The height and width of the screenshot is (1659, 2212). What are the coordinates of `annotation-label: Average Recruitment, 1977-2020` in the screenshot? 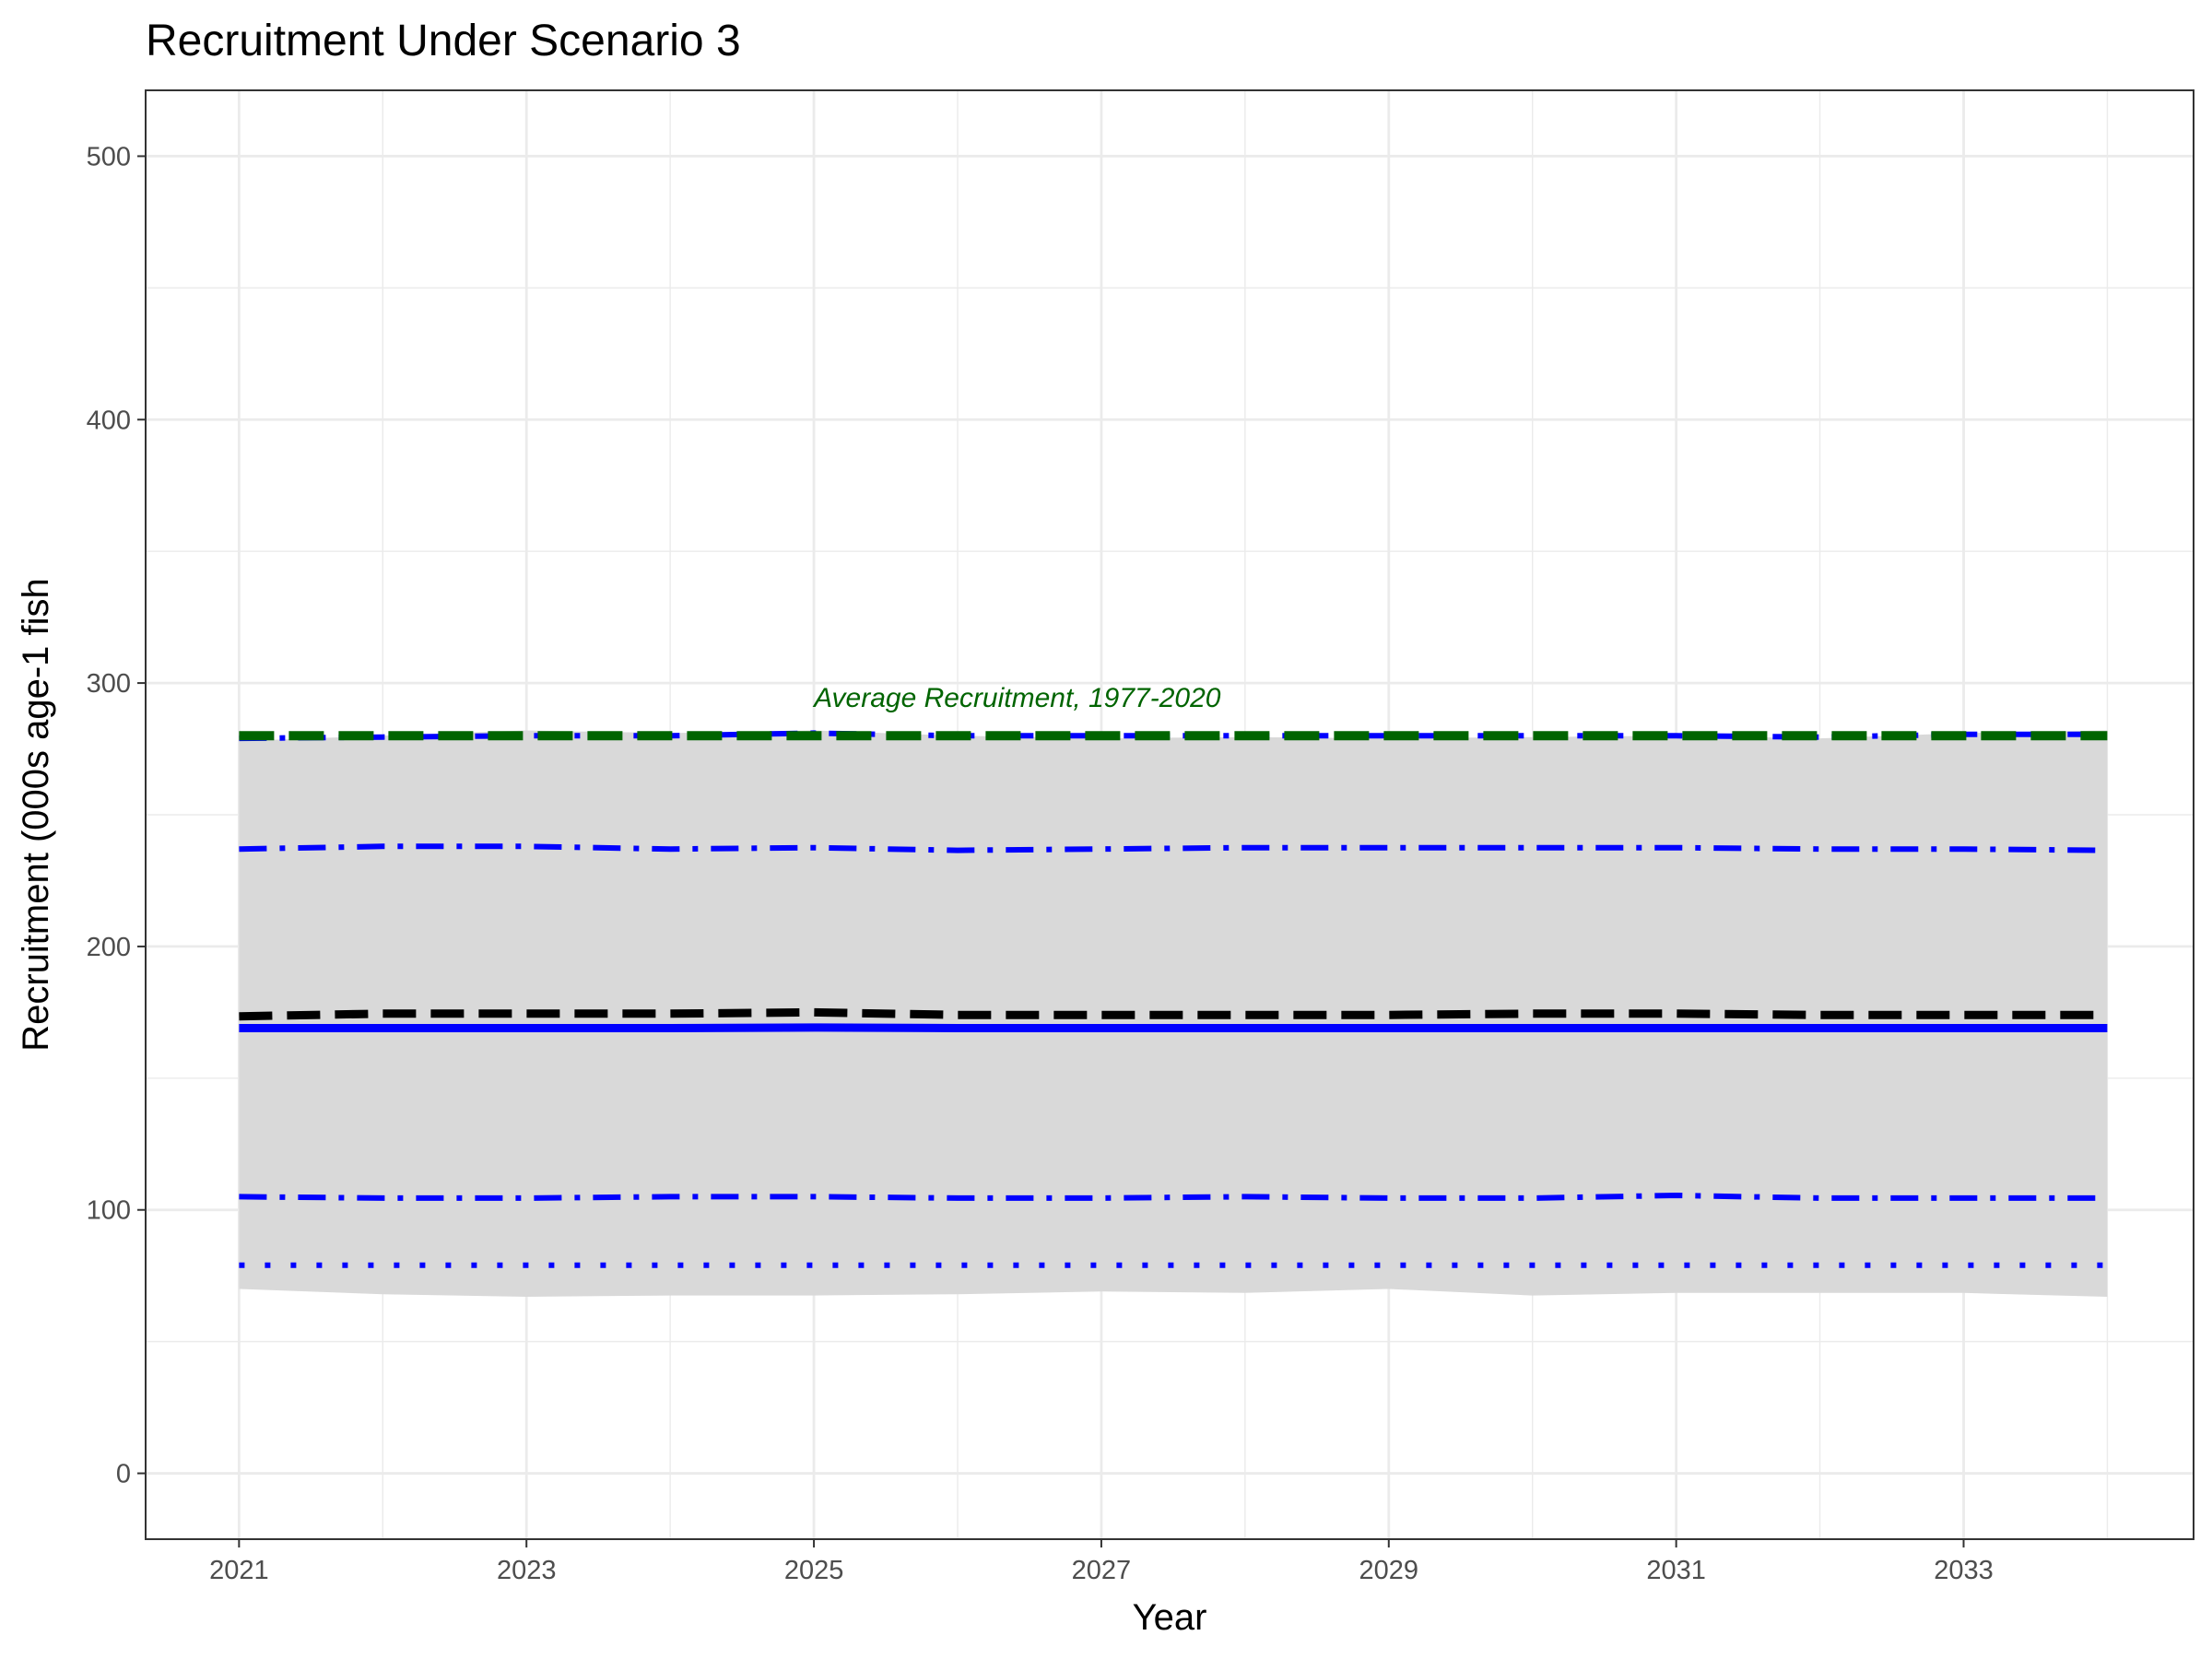 It's located at (1016, 698).